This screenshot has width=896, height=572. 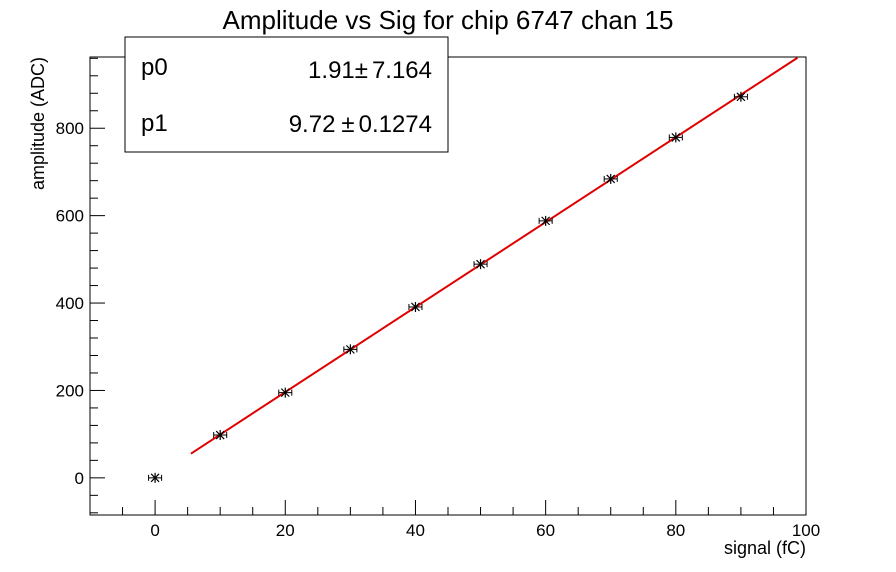 I want to click on stats-p0-value: 1.91± 7.164, so click(x=370, y=70).